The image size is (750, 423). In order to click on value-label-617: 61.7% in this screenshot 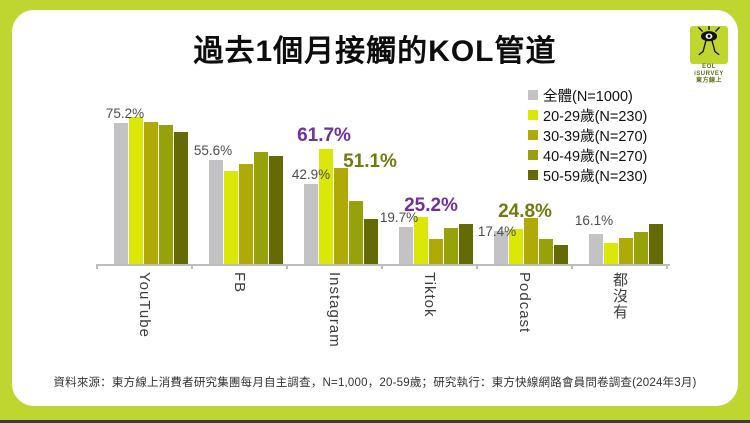, I will do `click(324, 135)`.